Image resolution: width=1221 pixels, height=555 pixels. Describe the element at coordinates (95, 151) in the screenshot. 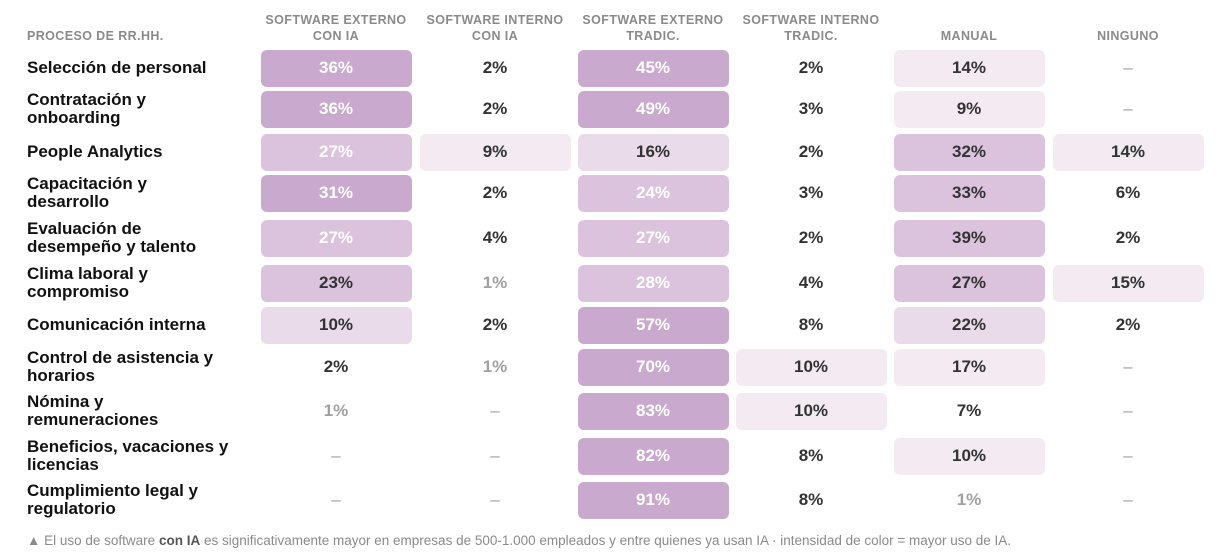

I see `row-label: People Analytics` at that location.